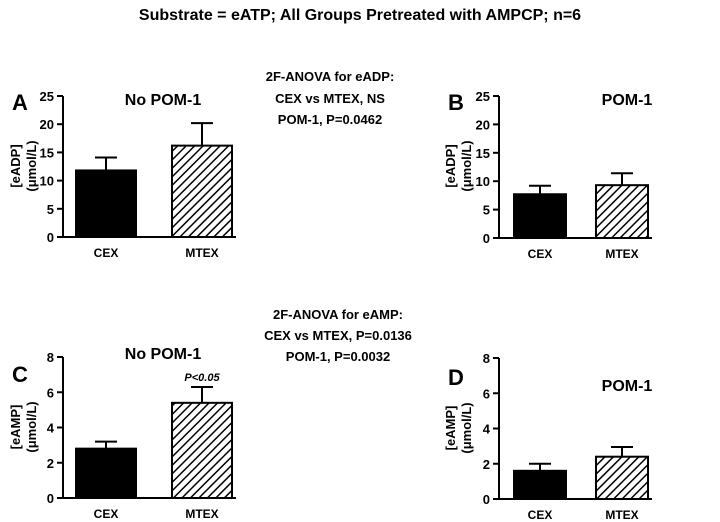 This screenshot has width=720, height=522. Describe the element at coordinates (106, 514) in the screenshot. I see `panel-c-x-label-cex: CEX` at that location.